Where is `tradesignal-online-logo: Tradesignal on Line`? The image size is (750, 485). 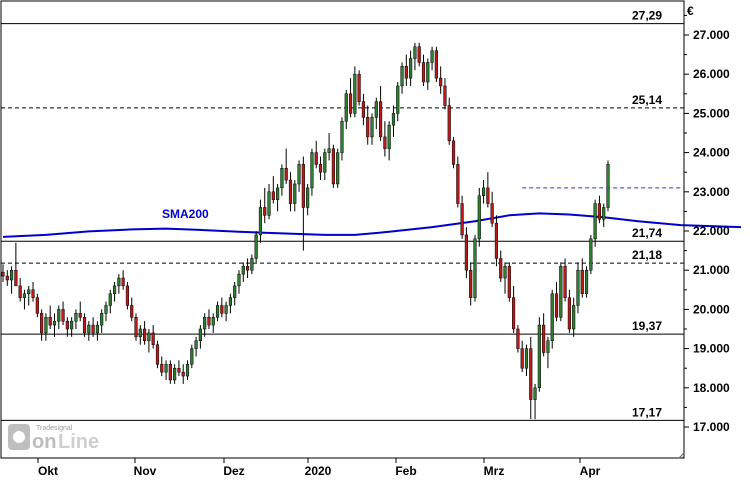
tradesignal-online-logo: Tradesignal on Line is located at coordinates (53, 438).